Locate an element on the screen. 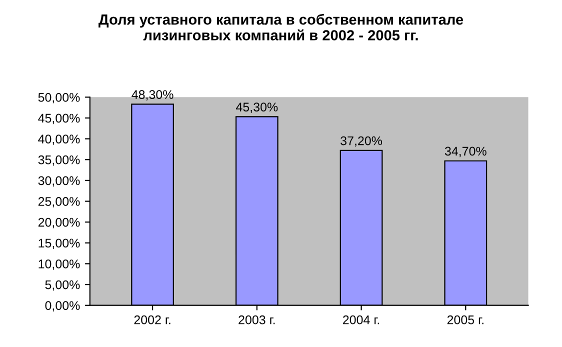 This screenshot has width=562, height=347. chart-title: Доля уставного капитала в собственном капитале лизинговых компаний в 2002 - 2005 гг. is located at coordinates (281, 27).